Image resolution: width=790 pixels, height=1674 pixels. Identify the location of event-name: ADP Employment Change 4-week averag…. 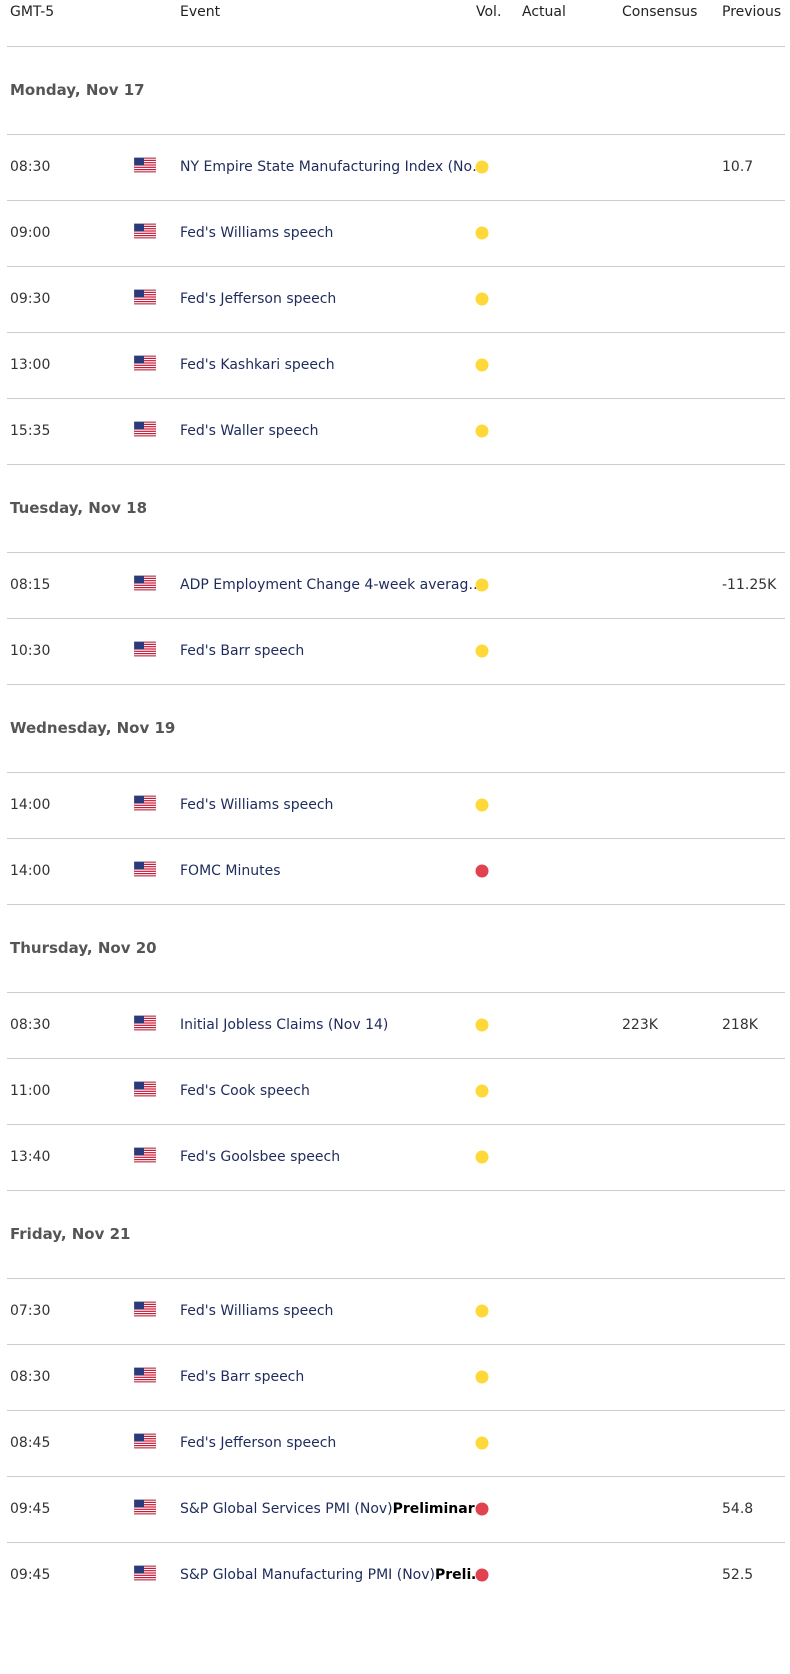
(331, 585).